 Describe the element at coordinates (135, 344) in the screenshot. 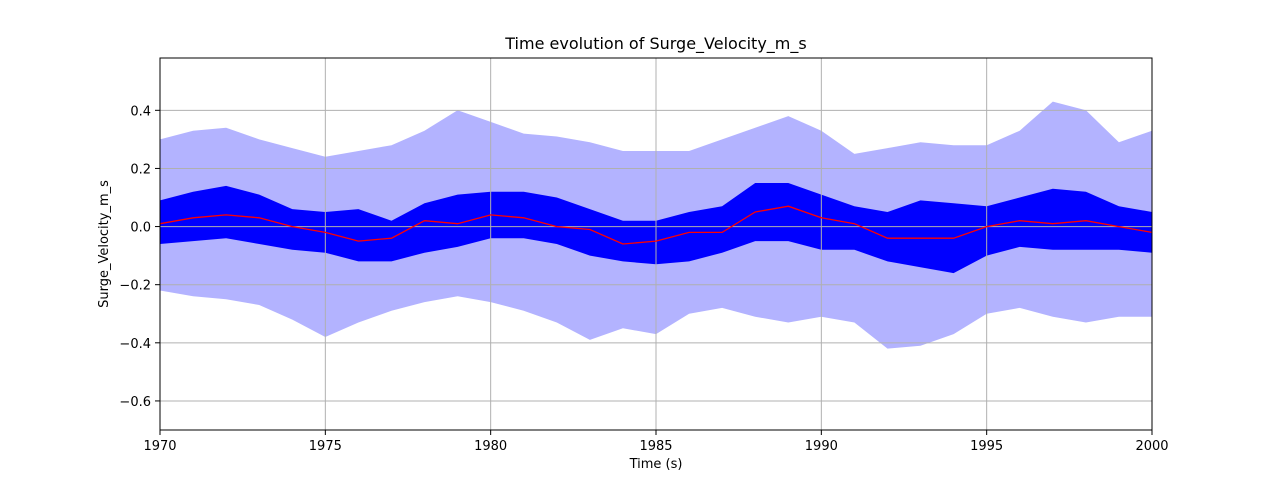

I see `y-tick-label: −0.4` at that location.